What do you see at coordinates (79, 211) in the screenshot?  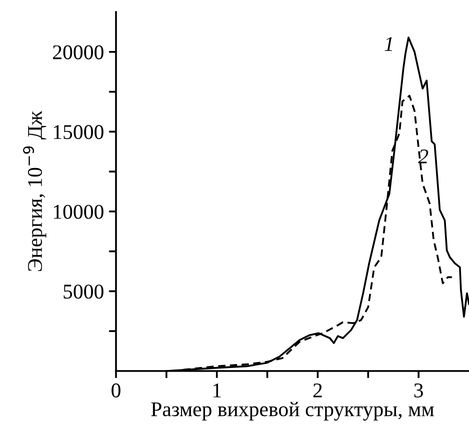 I see `y-tick-label: 10000` at bounding box center [79, 211].